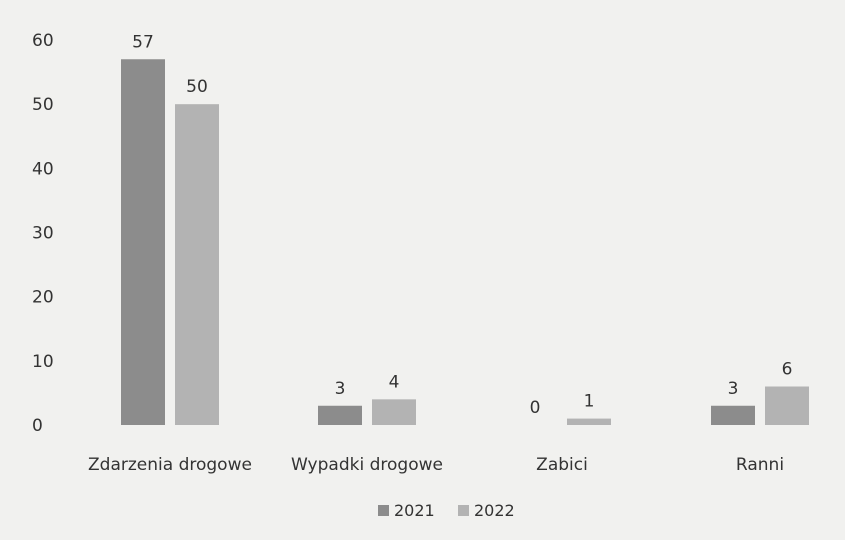 The height and width of the screenshot is (540, 845). I want to click on y-tick-label: 50, so click(43, 105).